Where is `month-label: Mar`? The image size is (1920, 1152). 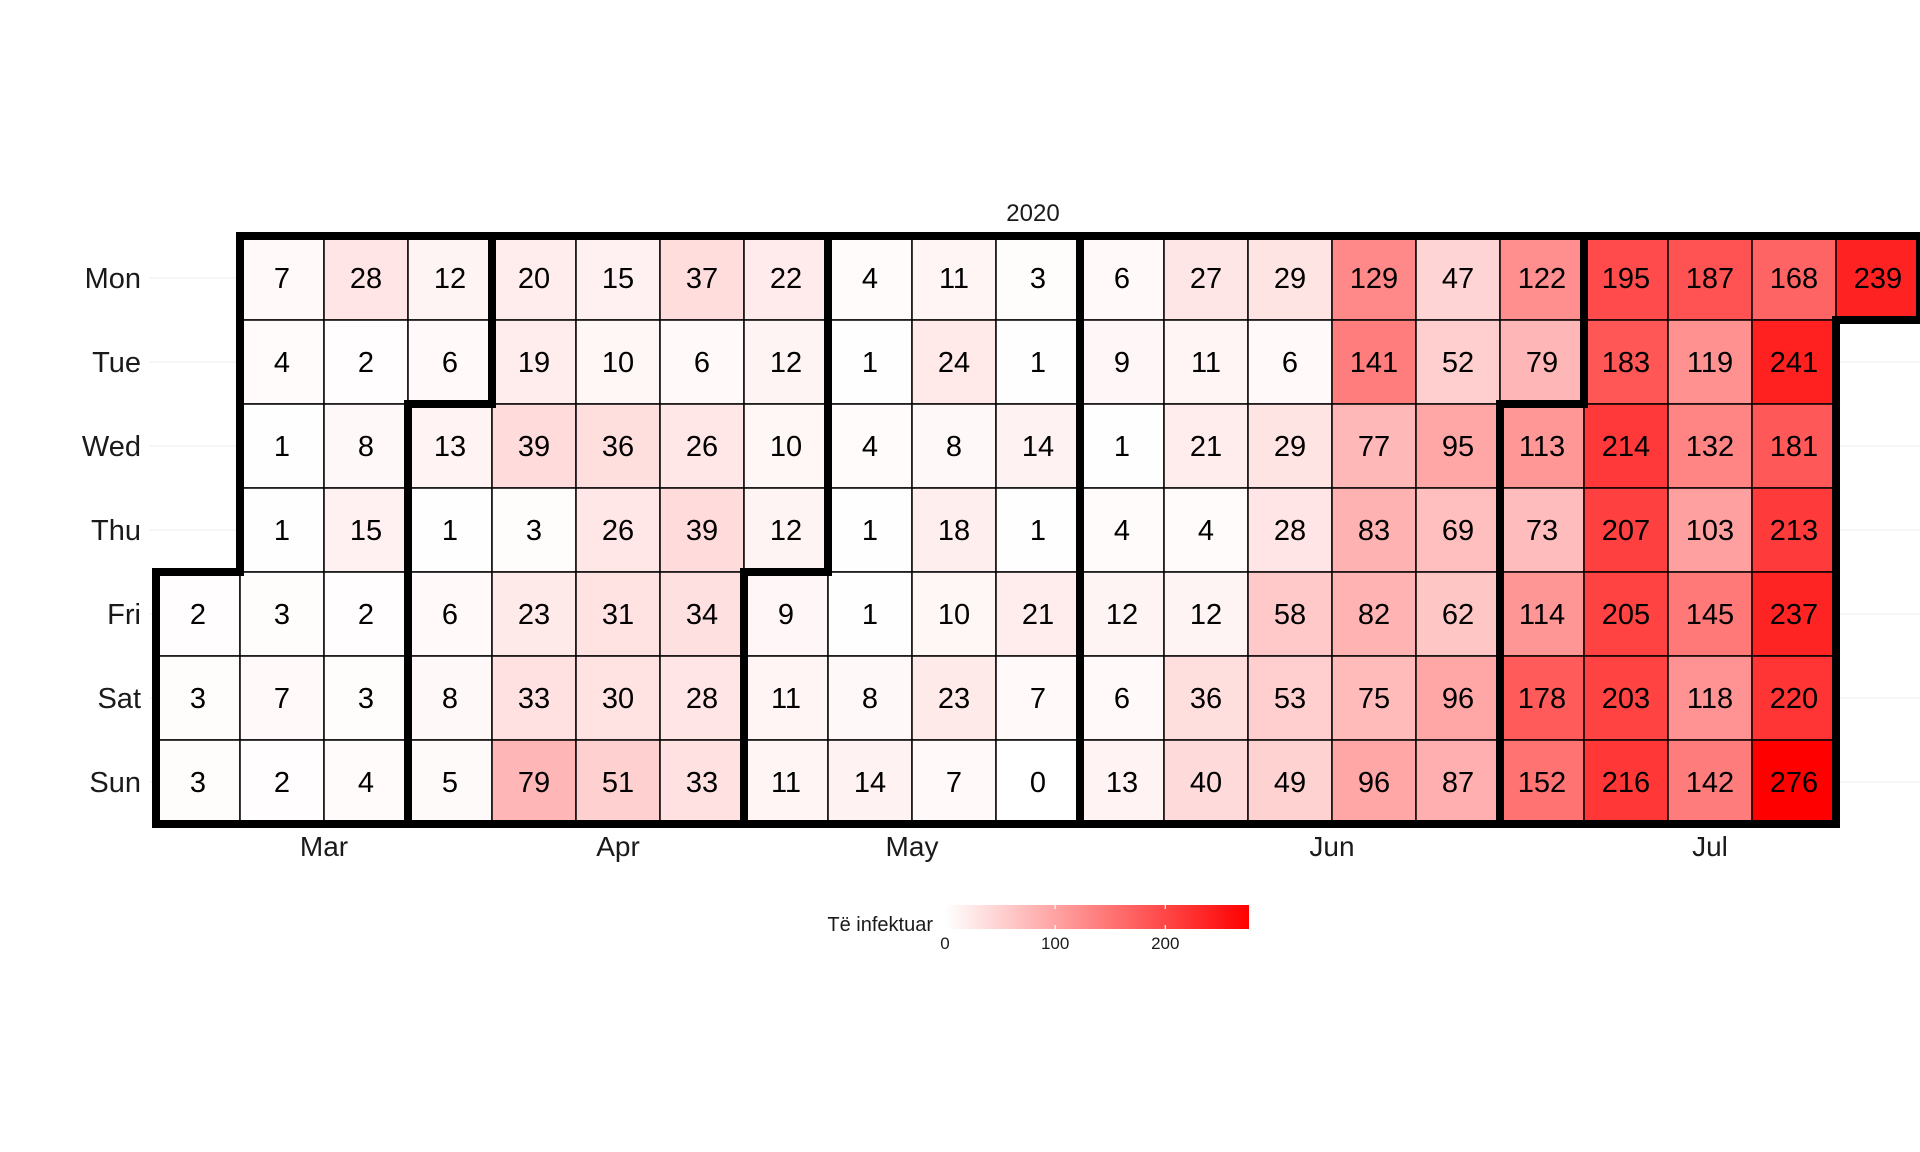 month-label: Mar is located at coordinates (324, 846).